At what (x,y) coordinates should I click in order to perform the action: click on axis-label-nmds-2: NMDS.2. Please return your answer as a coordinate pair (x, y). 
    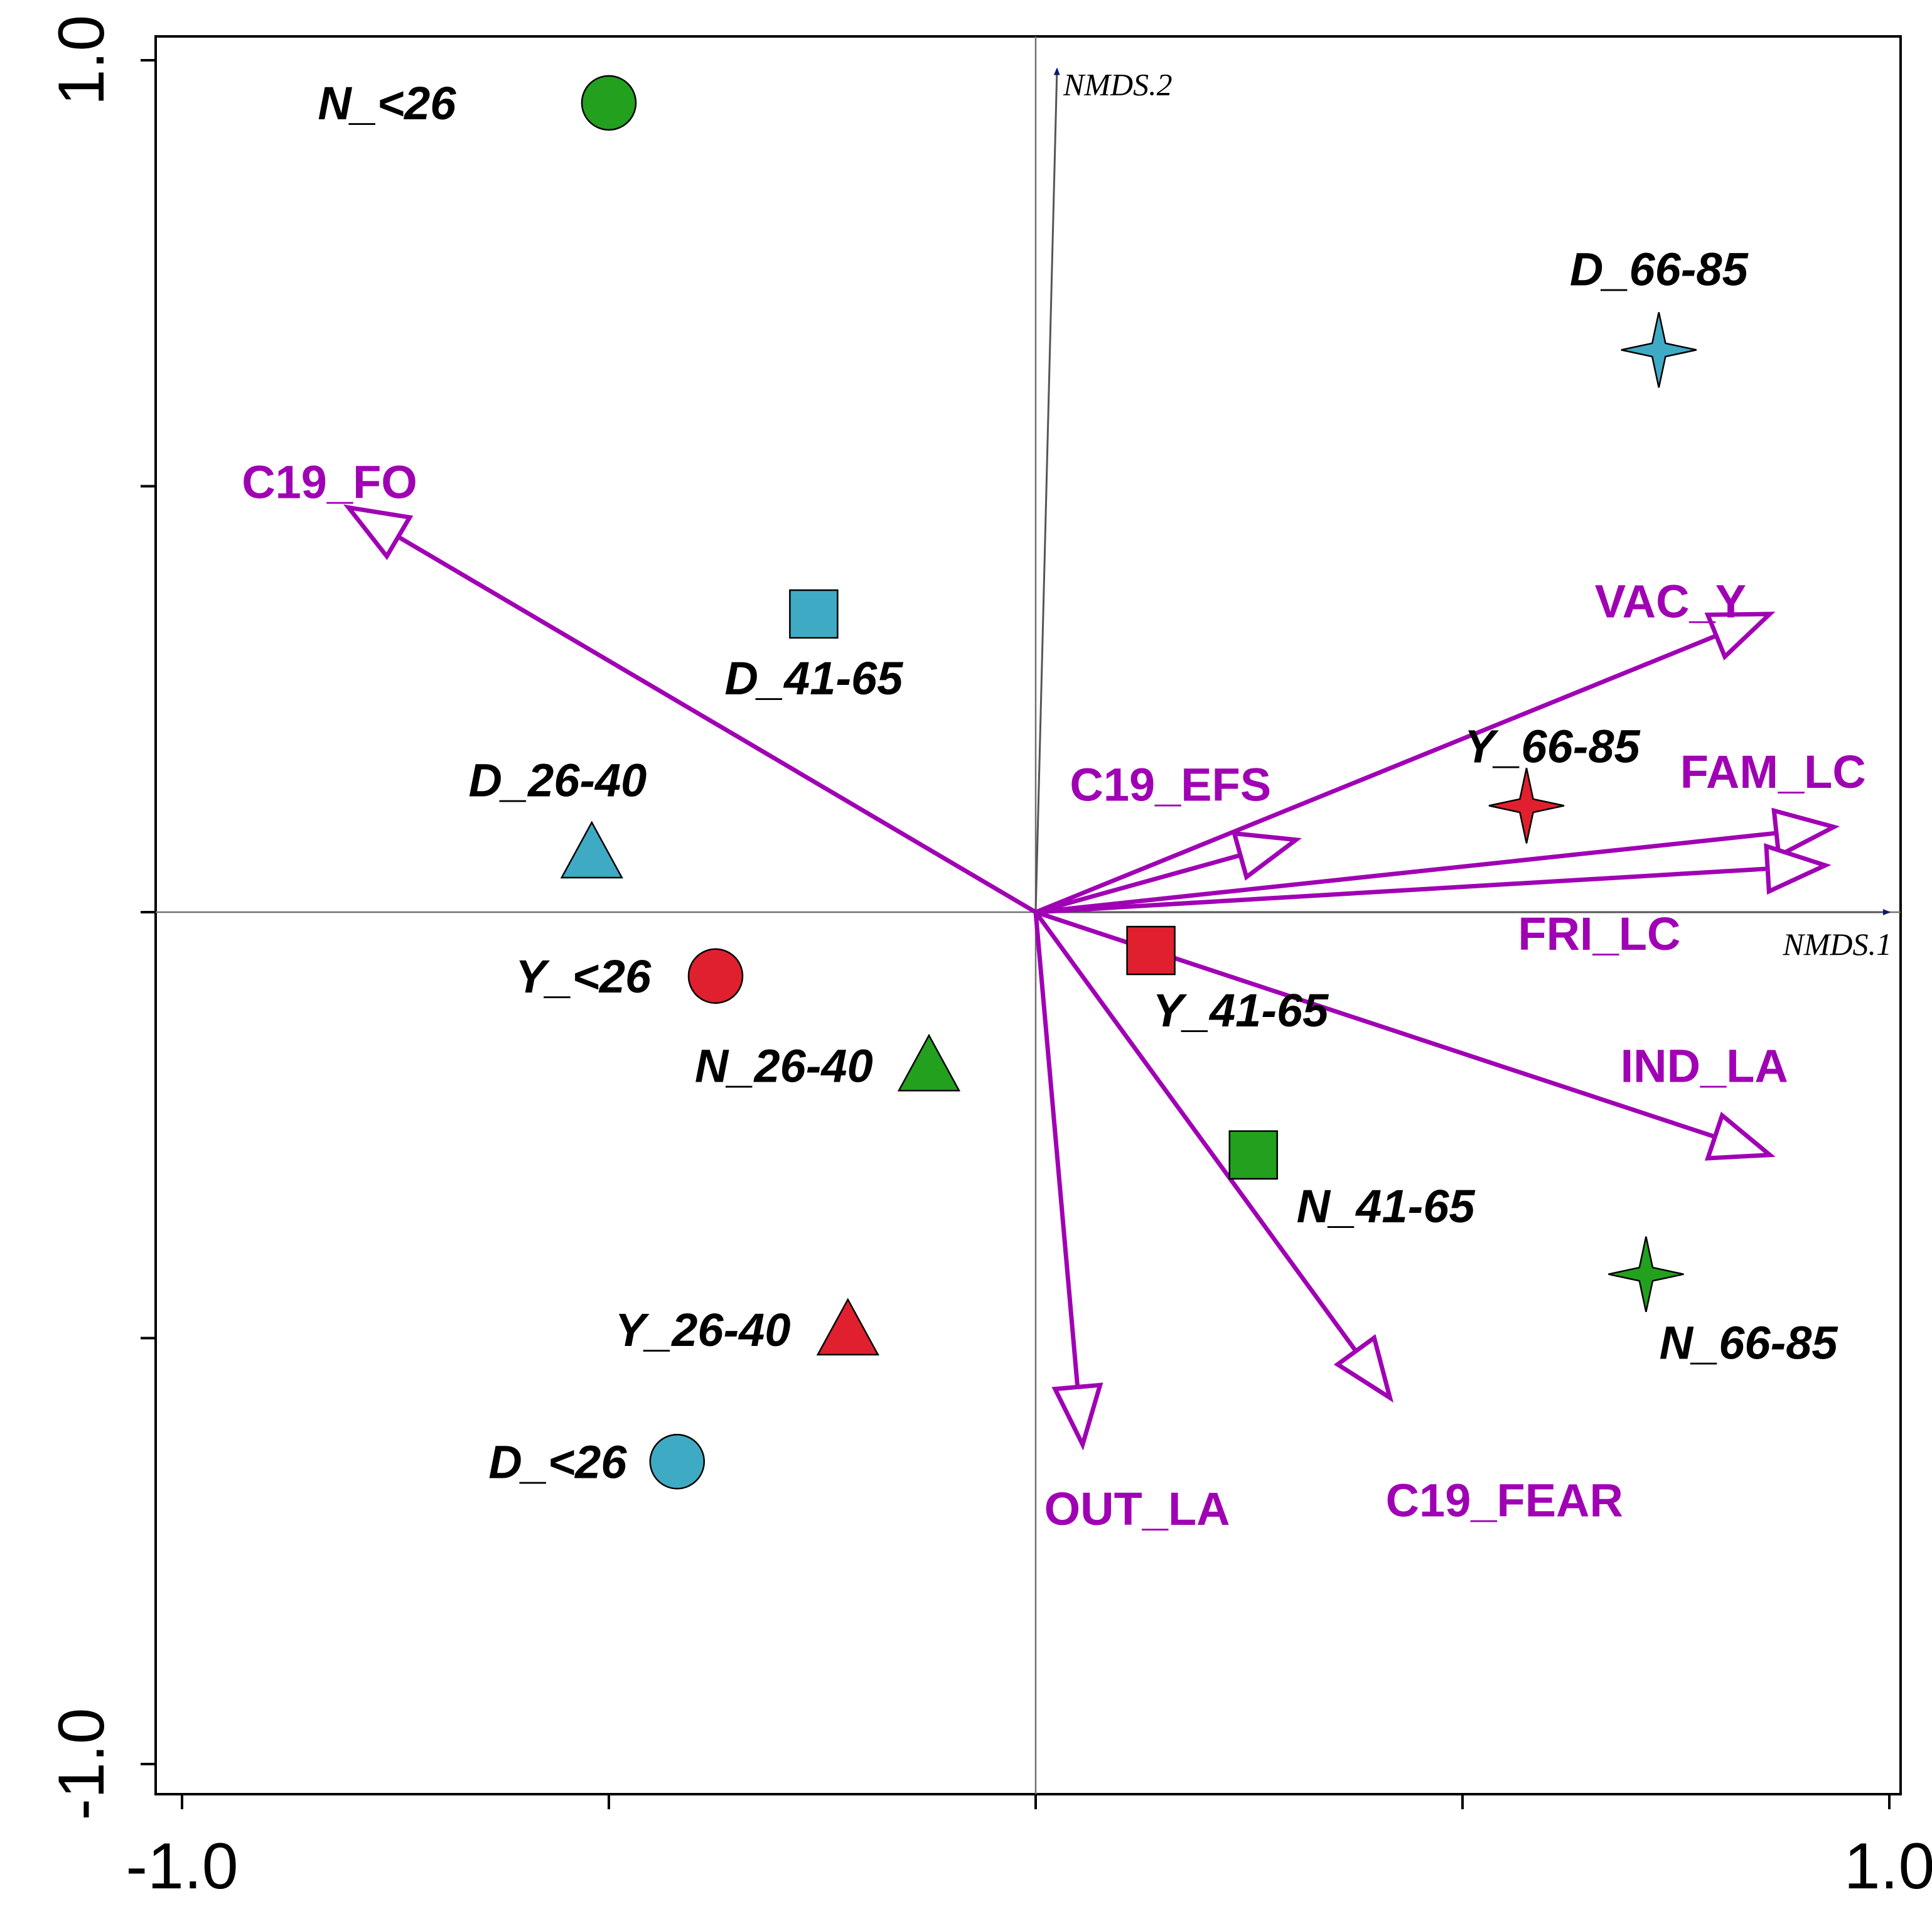
    Looking at the image, I should click on (1118, 84).